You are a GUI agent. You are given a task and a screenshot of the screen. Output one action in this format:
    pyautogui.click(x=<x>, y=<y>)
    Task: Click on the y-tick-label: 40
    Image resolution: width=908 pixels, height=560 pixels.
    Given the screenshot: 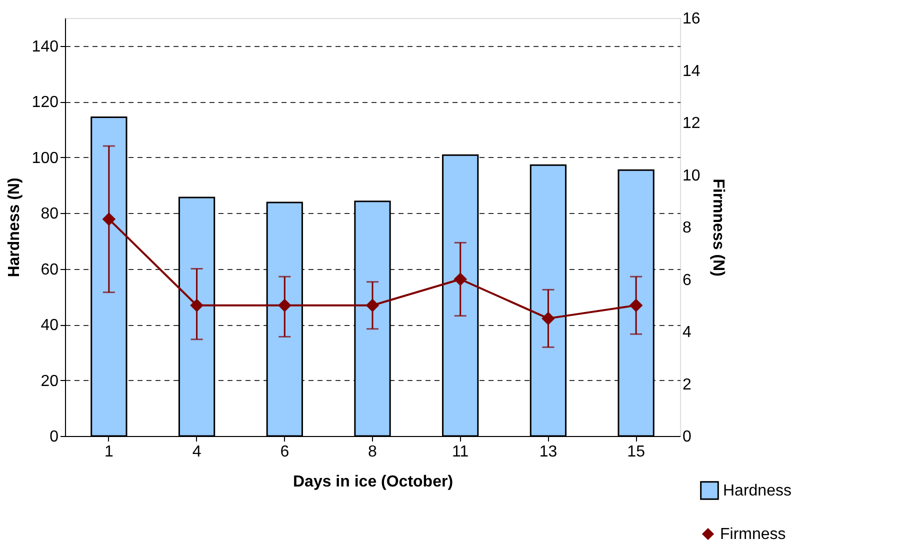 What is the action you would take?
    pyautogui.click(x=49, y=325)
    